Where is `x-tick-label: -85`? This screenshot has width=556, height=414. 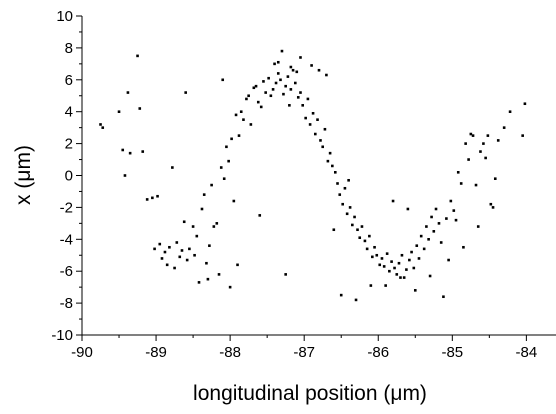 x-tick-label: -85 is located at coordinates (452, 352).